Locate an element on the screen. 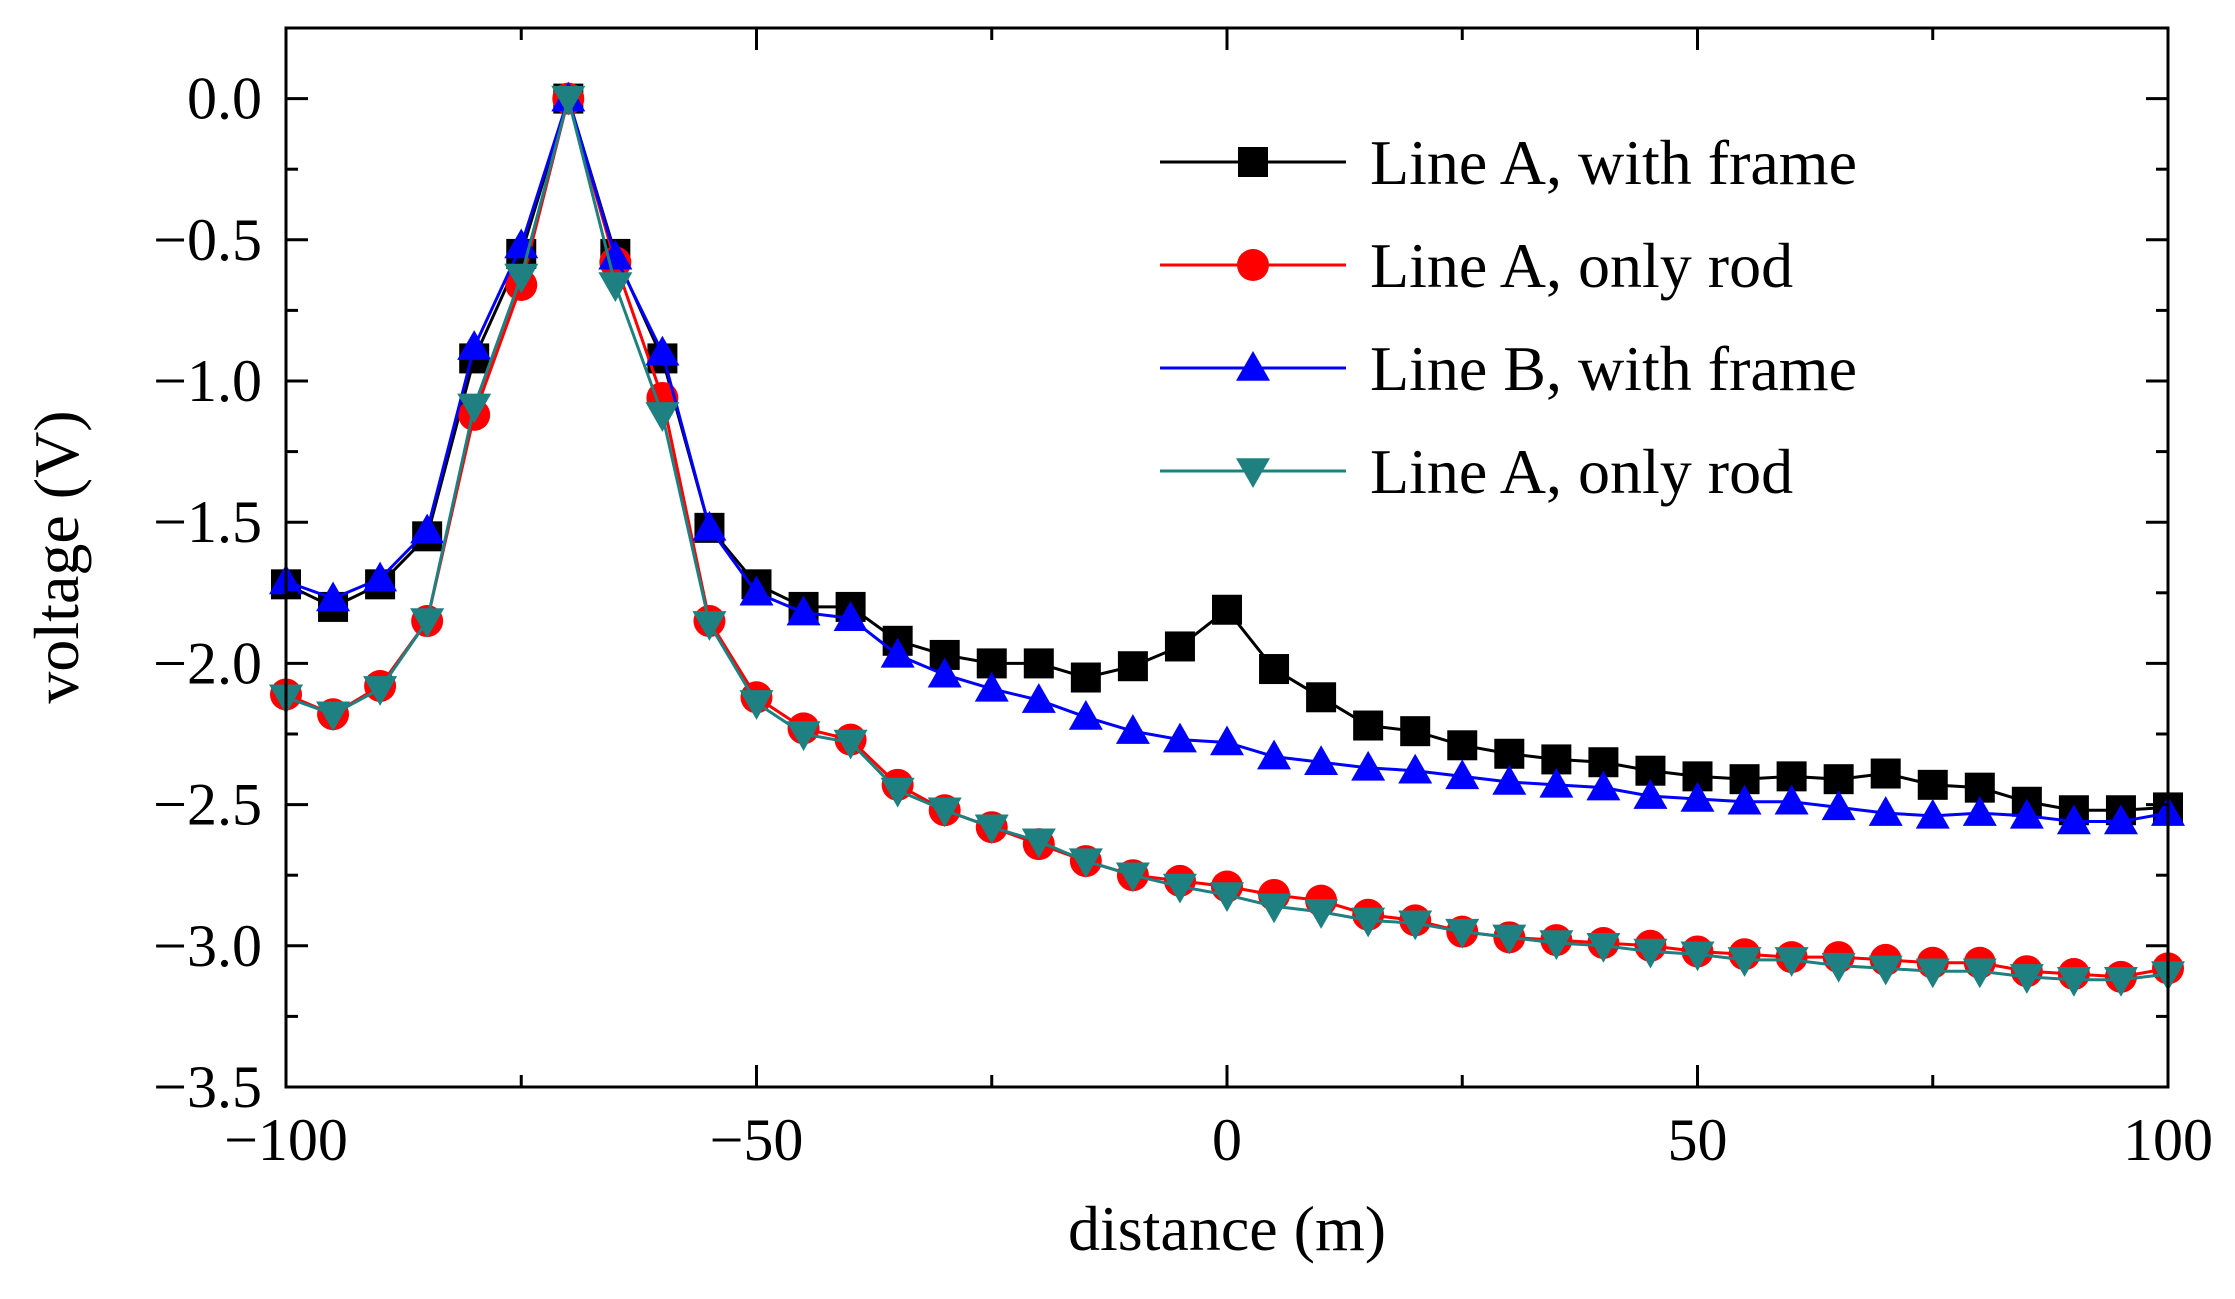 Image resolution: width=2235 pixels, height=1299 pixels. y-tick-labels: 0.0 −0.5 −1.0 −1.5 −2.0 −2.5 −3.0 −3.5 is located at coordinates (207, 593).